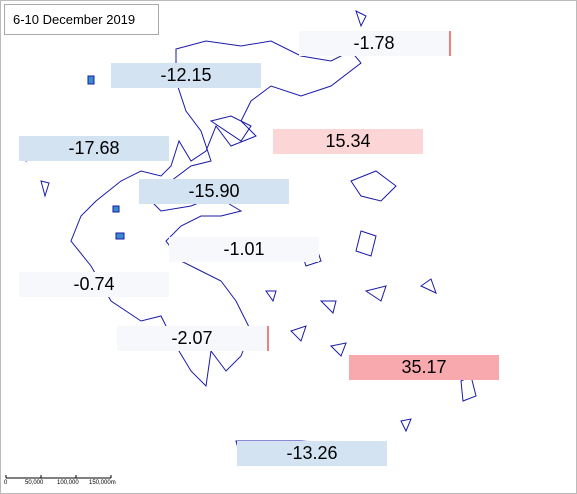  I want to click on region-label: -1.78, so click(375, 43).